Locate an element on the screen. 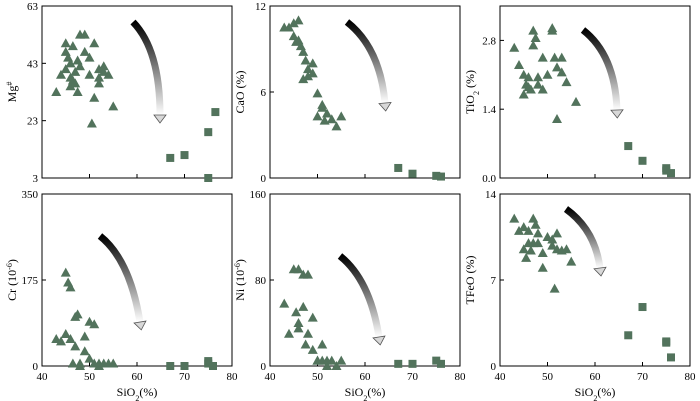  y-tick-label: 63 is located at coordinates (33, 7).